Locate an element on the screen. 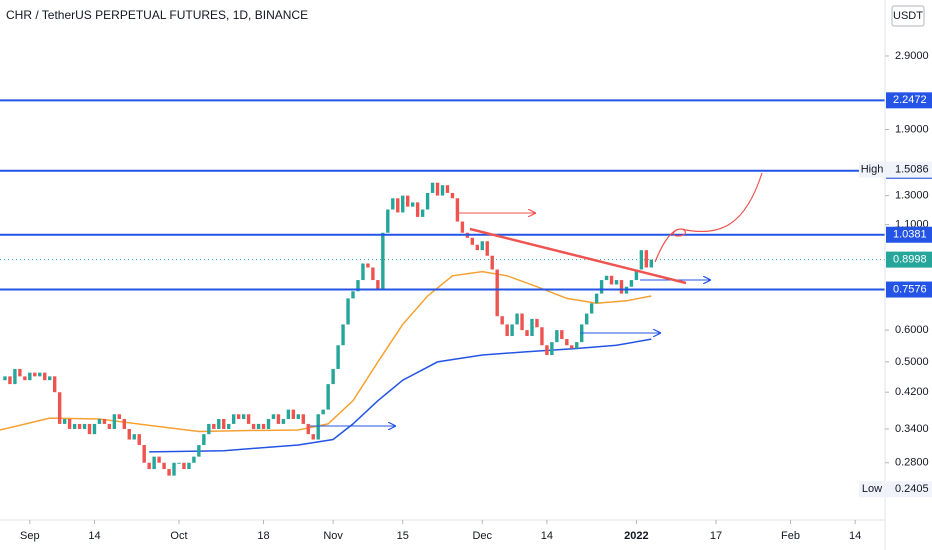  moving-average is located at coordinates (400, 395).